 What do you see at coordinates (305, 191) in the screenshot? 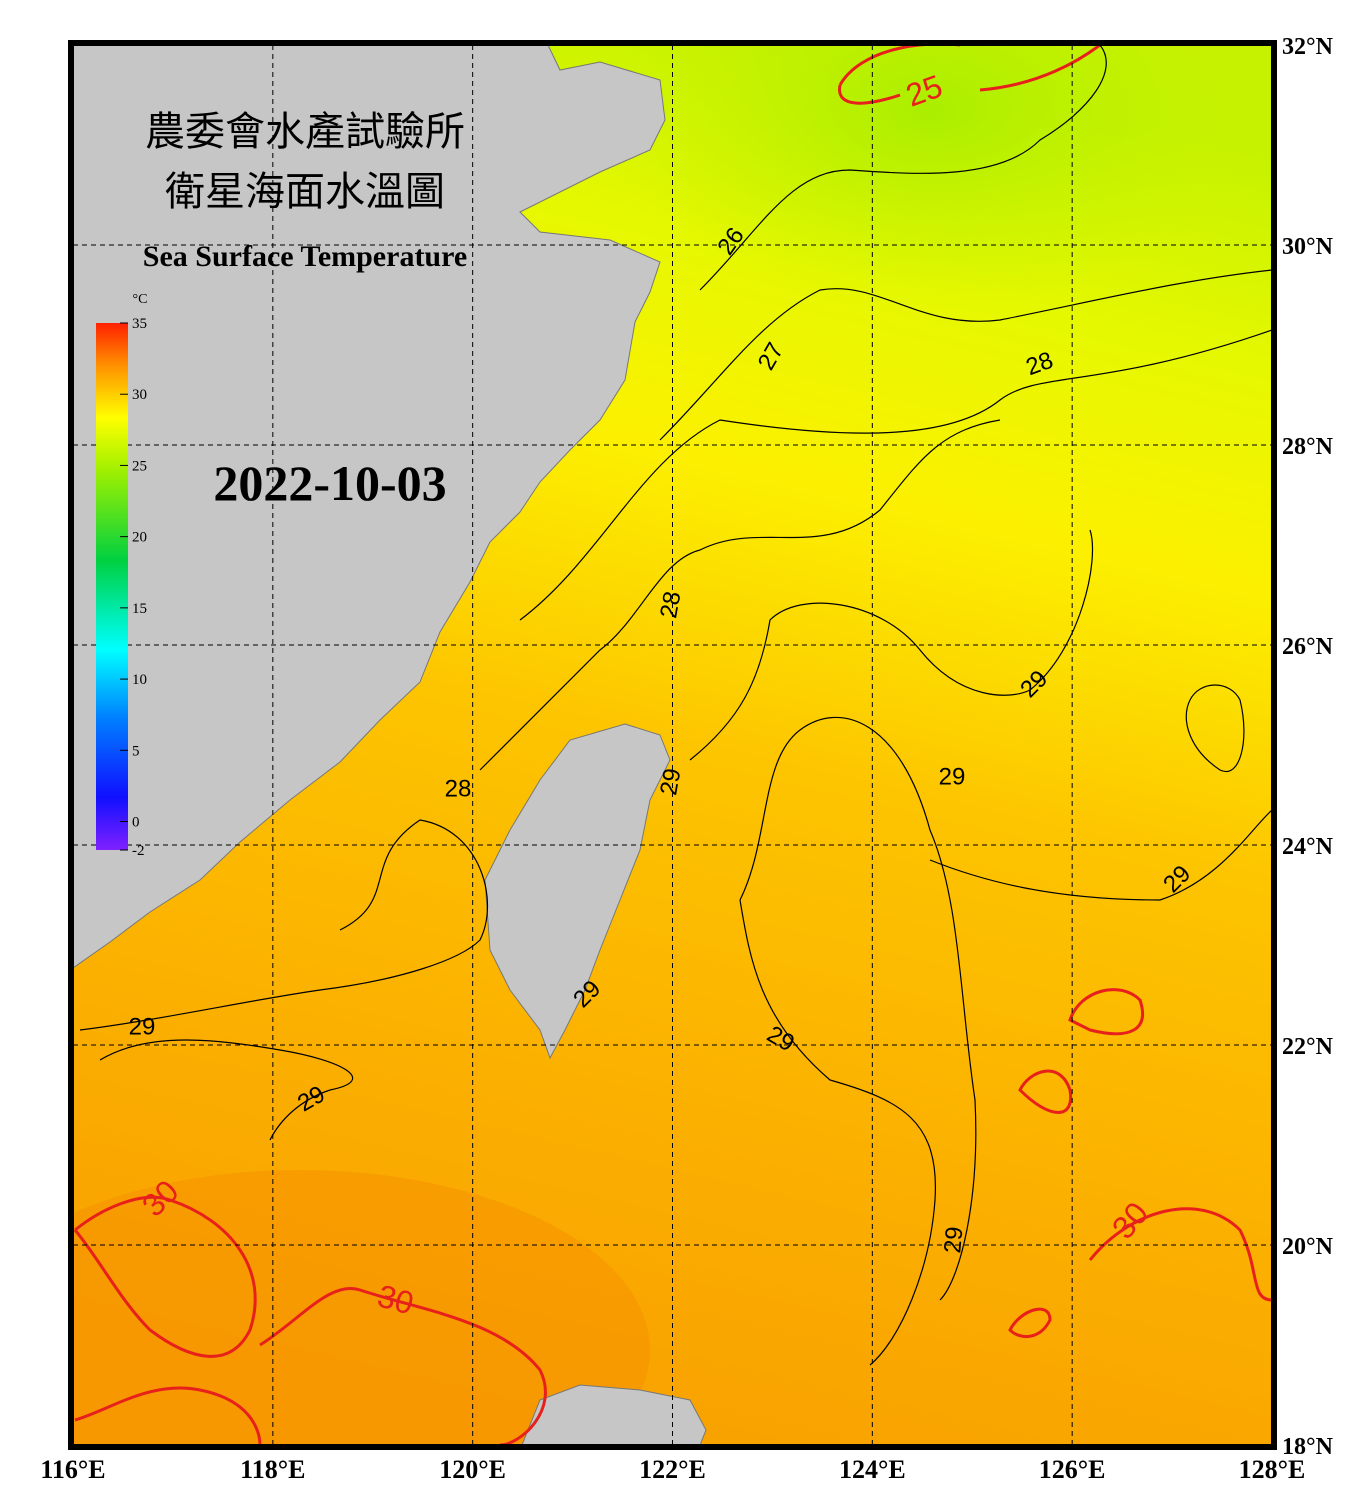
I see `title-zh: 衛星海面水溫圖` at bounding box center [305, 191].